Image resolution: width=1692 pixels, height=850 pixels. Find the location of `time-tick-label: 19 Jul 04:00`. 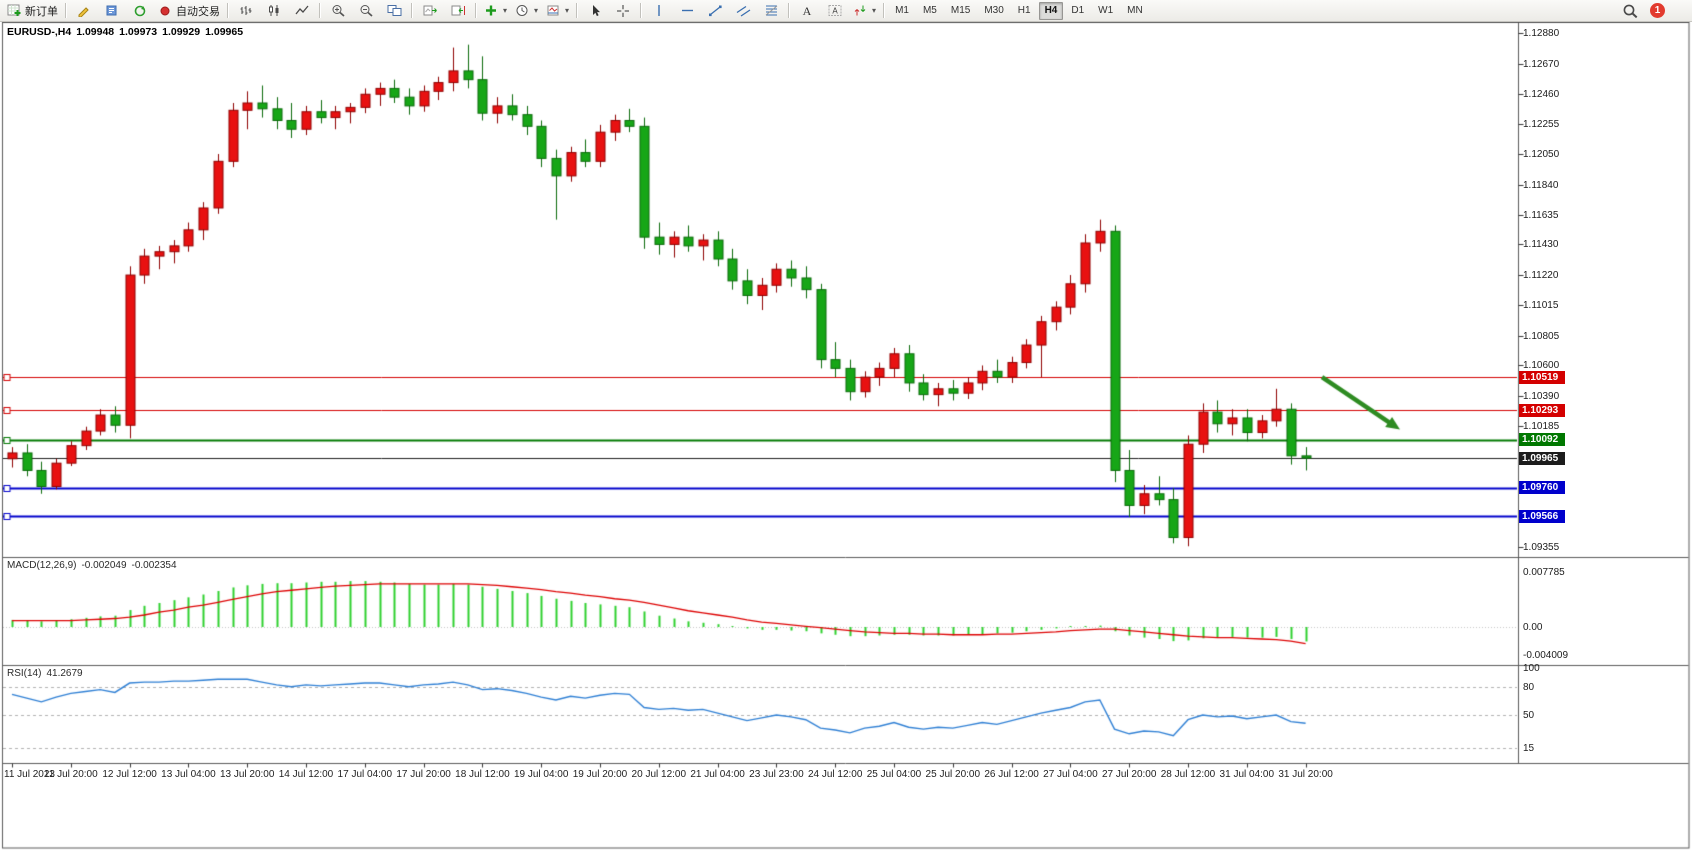

time-tick-label: 19 Jul 04:00 is located at coordinates (541, 774).